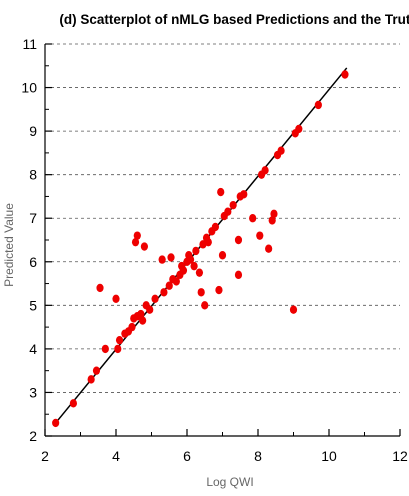 The height and width of the screenshot is (496, 409). Describe the element at coordinates (33, 436) in the screenshot. I see `y-tick-label: 2` at that location.